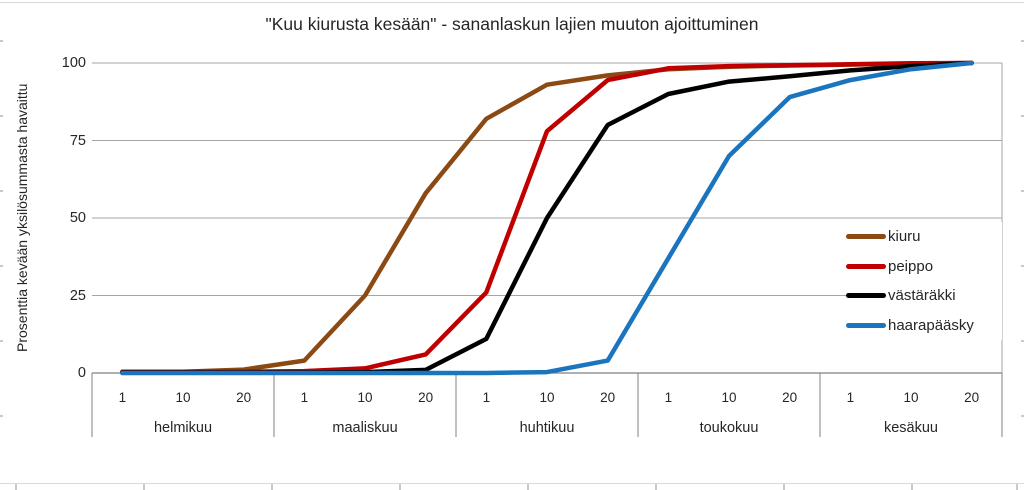 Image resolution: width=1024 pixels, height=490 pixels. I want to click on legend-swatch-haarapääsky, so click(866, 325).